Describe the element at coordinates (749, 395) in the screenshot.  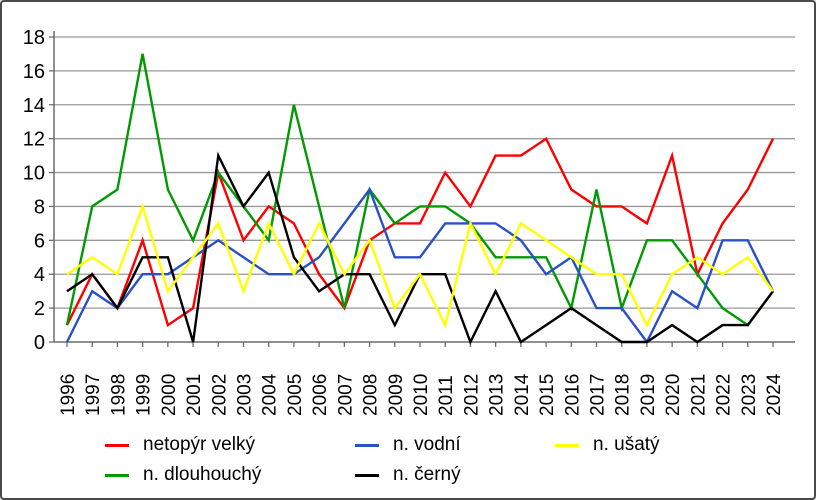
I see `x-axis-label: 2023` at that location.